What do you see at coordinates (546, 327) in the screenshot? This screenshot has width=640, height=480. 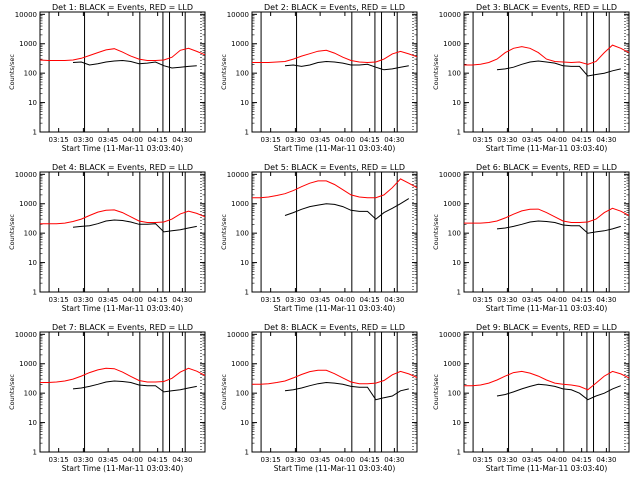 I see `plot-title: Det 9: BLACK = Events, RED = LLD` at bounding box center [546, 327].